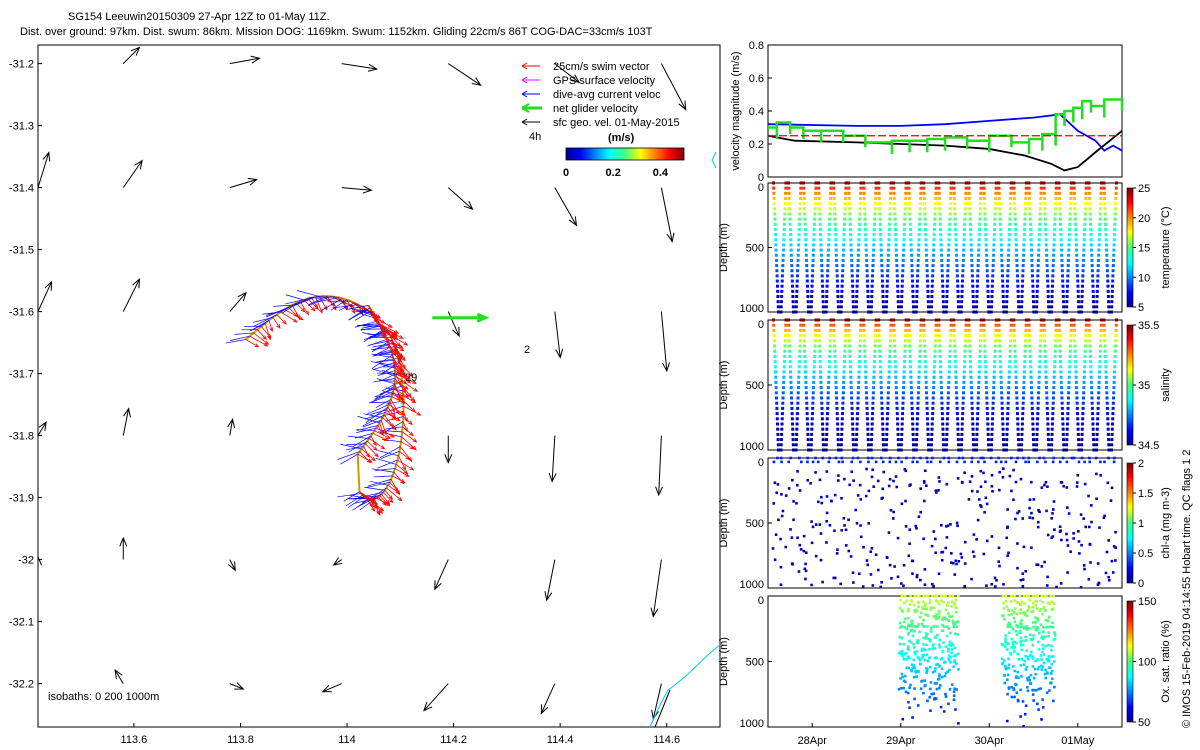 This screenshot has height=750, width=1200. Describe the element at coordinates (1078, 741) in the screenshot. I see `depth-xtick-label: 01May` at that location.